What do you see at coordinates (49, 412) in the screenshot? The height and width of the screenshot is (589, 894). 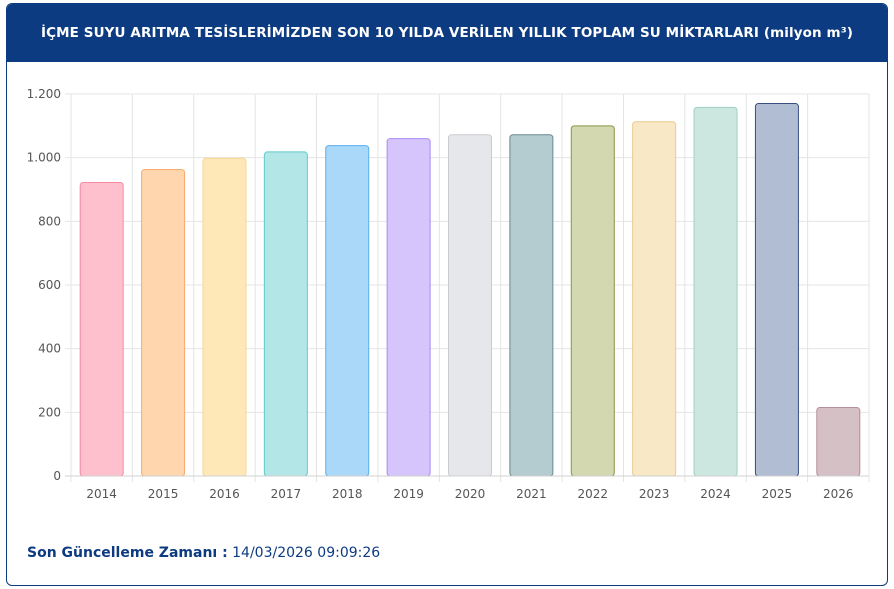 I see `y-tick-label: 200` at bounding box center [49, 412].